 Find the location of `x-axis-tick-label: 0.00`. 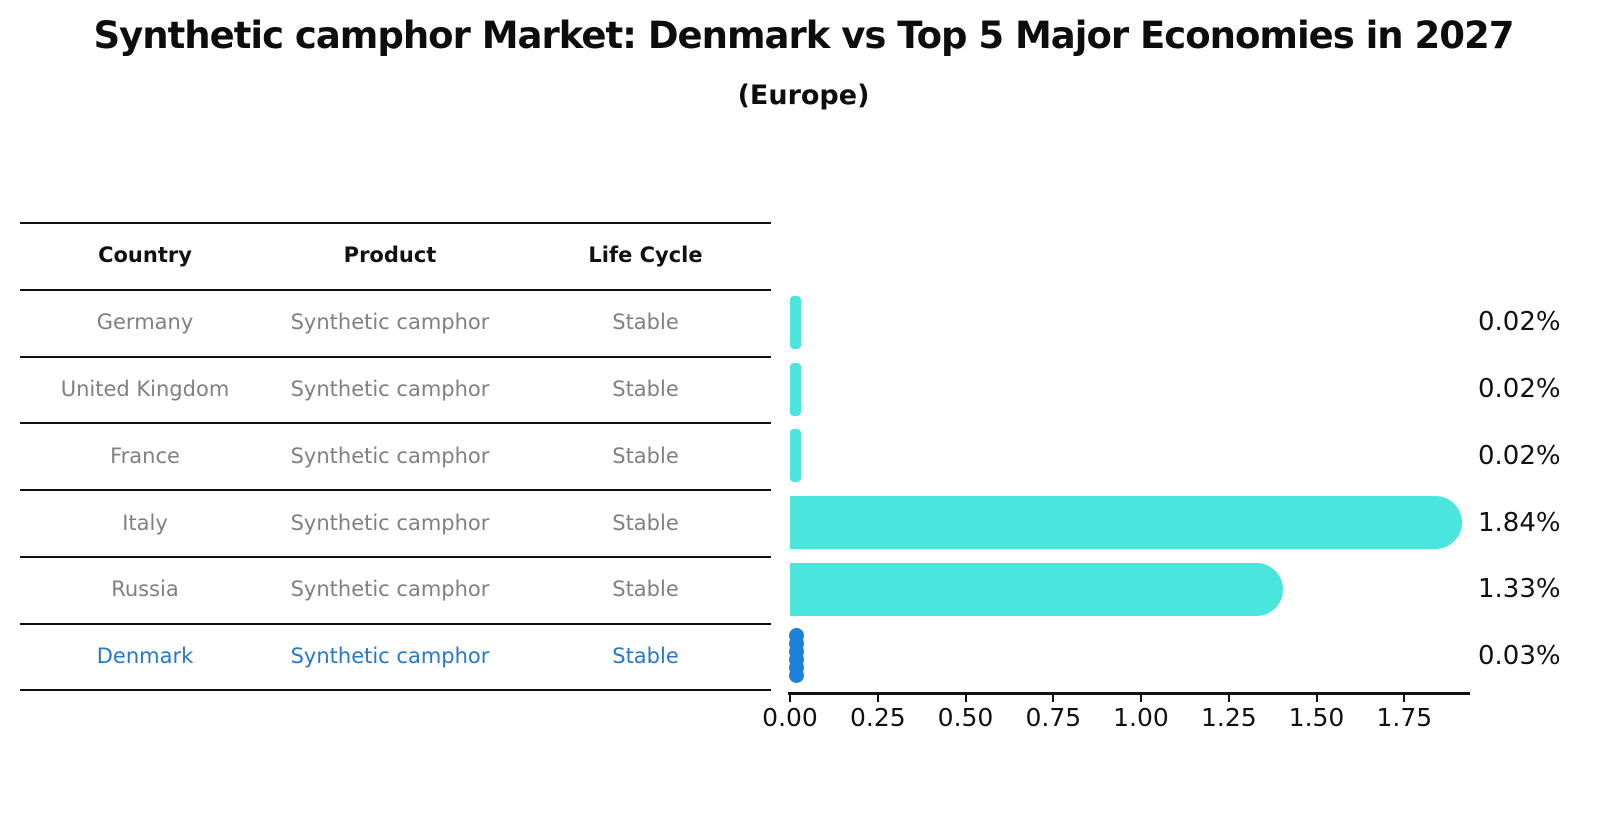

x-axis-tick-label: 0.00 is located at coordinates (790, 717).